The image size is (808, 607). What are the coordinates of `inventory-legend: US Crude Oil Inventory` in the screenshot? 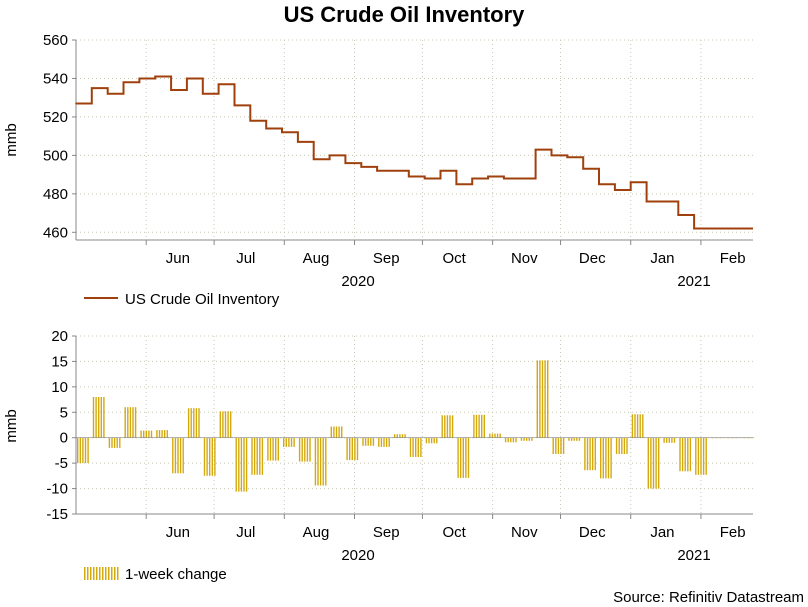 It's located at (182, 299).